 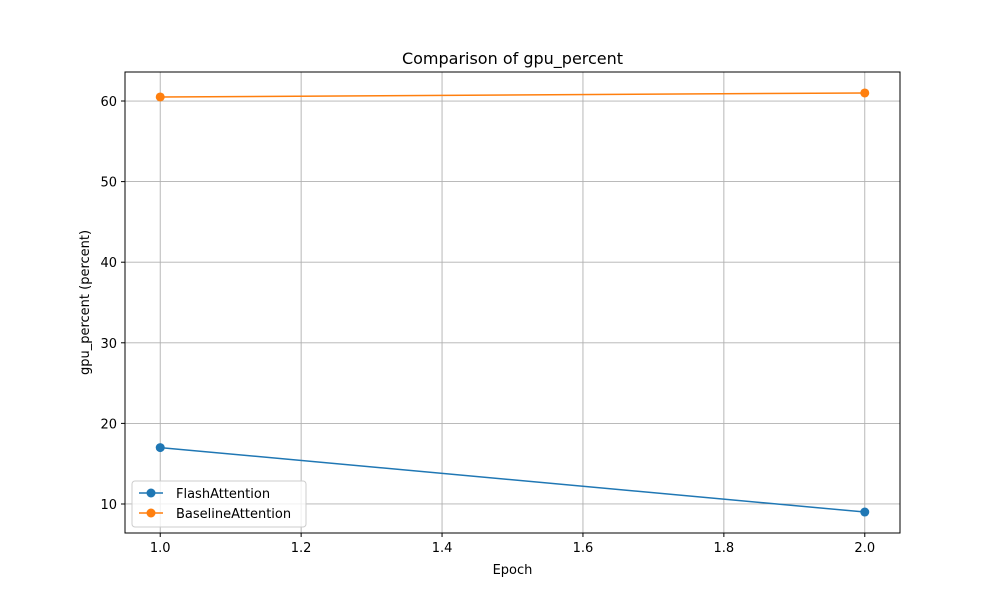 I want to click on chart-title: Comparison of gpu_percent, so click(x=512, y=59).